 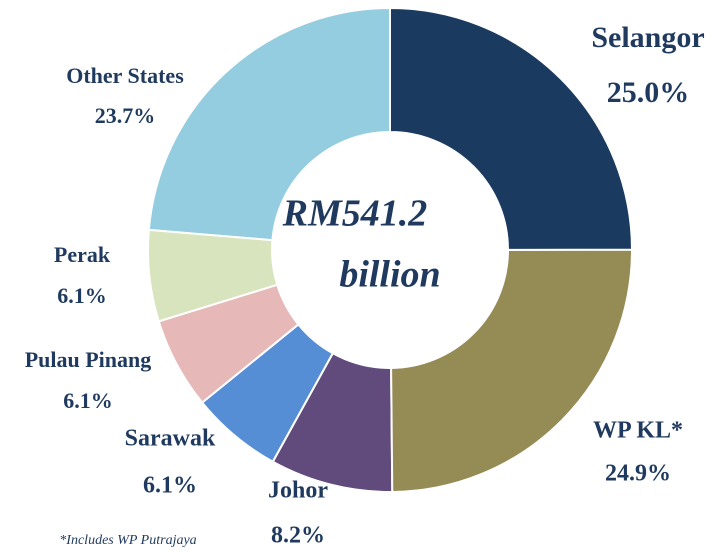 What do you see at coordinates (389, 275) in the screenshot?
I see `center-label: billion` at bounding box center [389, 275].